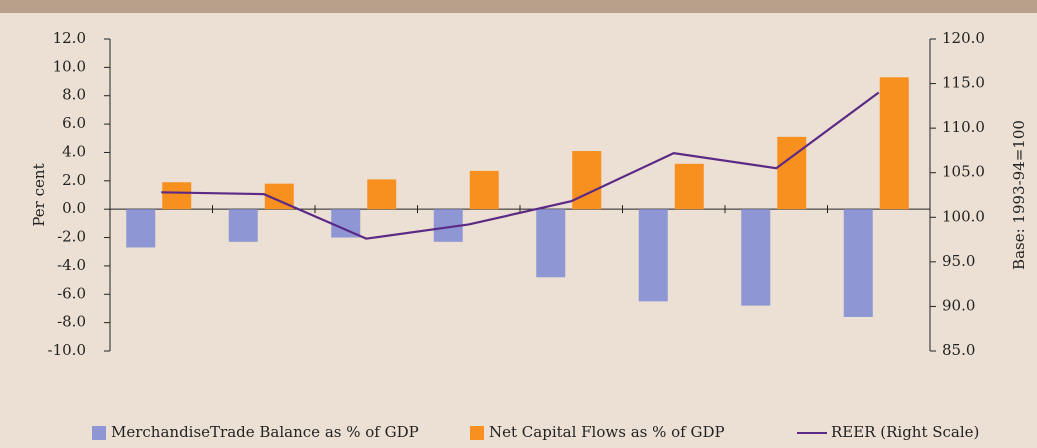  What do you see at coordinates (518, 6) in the screenshot?
I see `top-band` at bounding box center [518, 6].